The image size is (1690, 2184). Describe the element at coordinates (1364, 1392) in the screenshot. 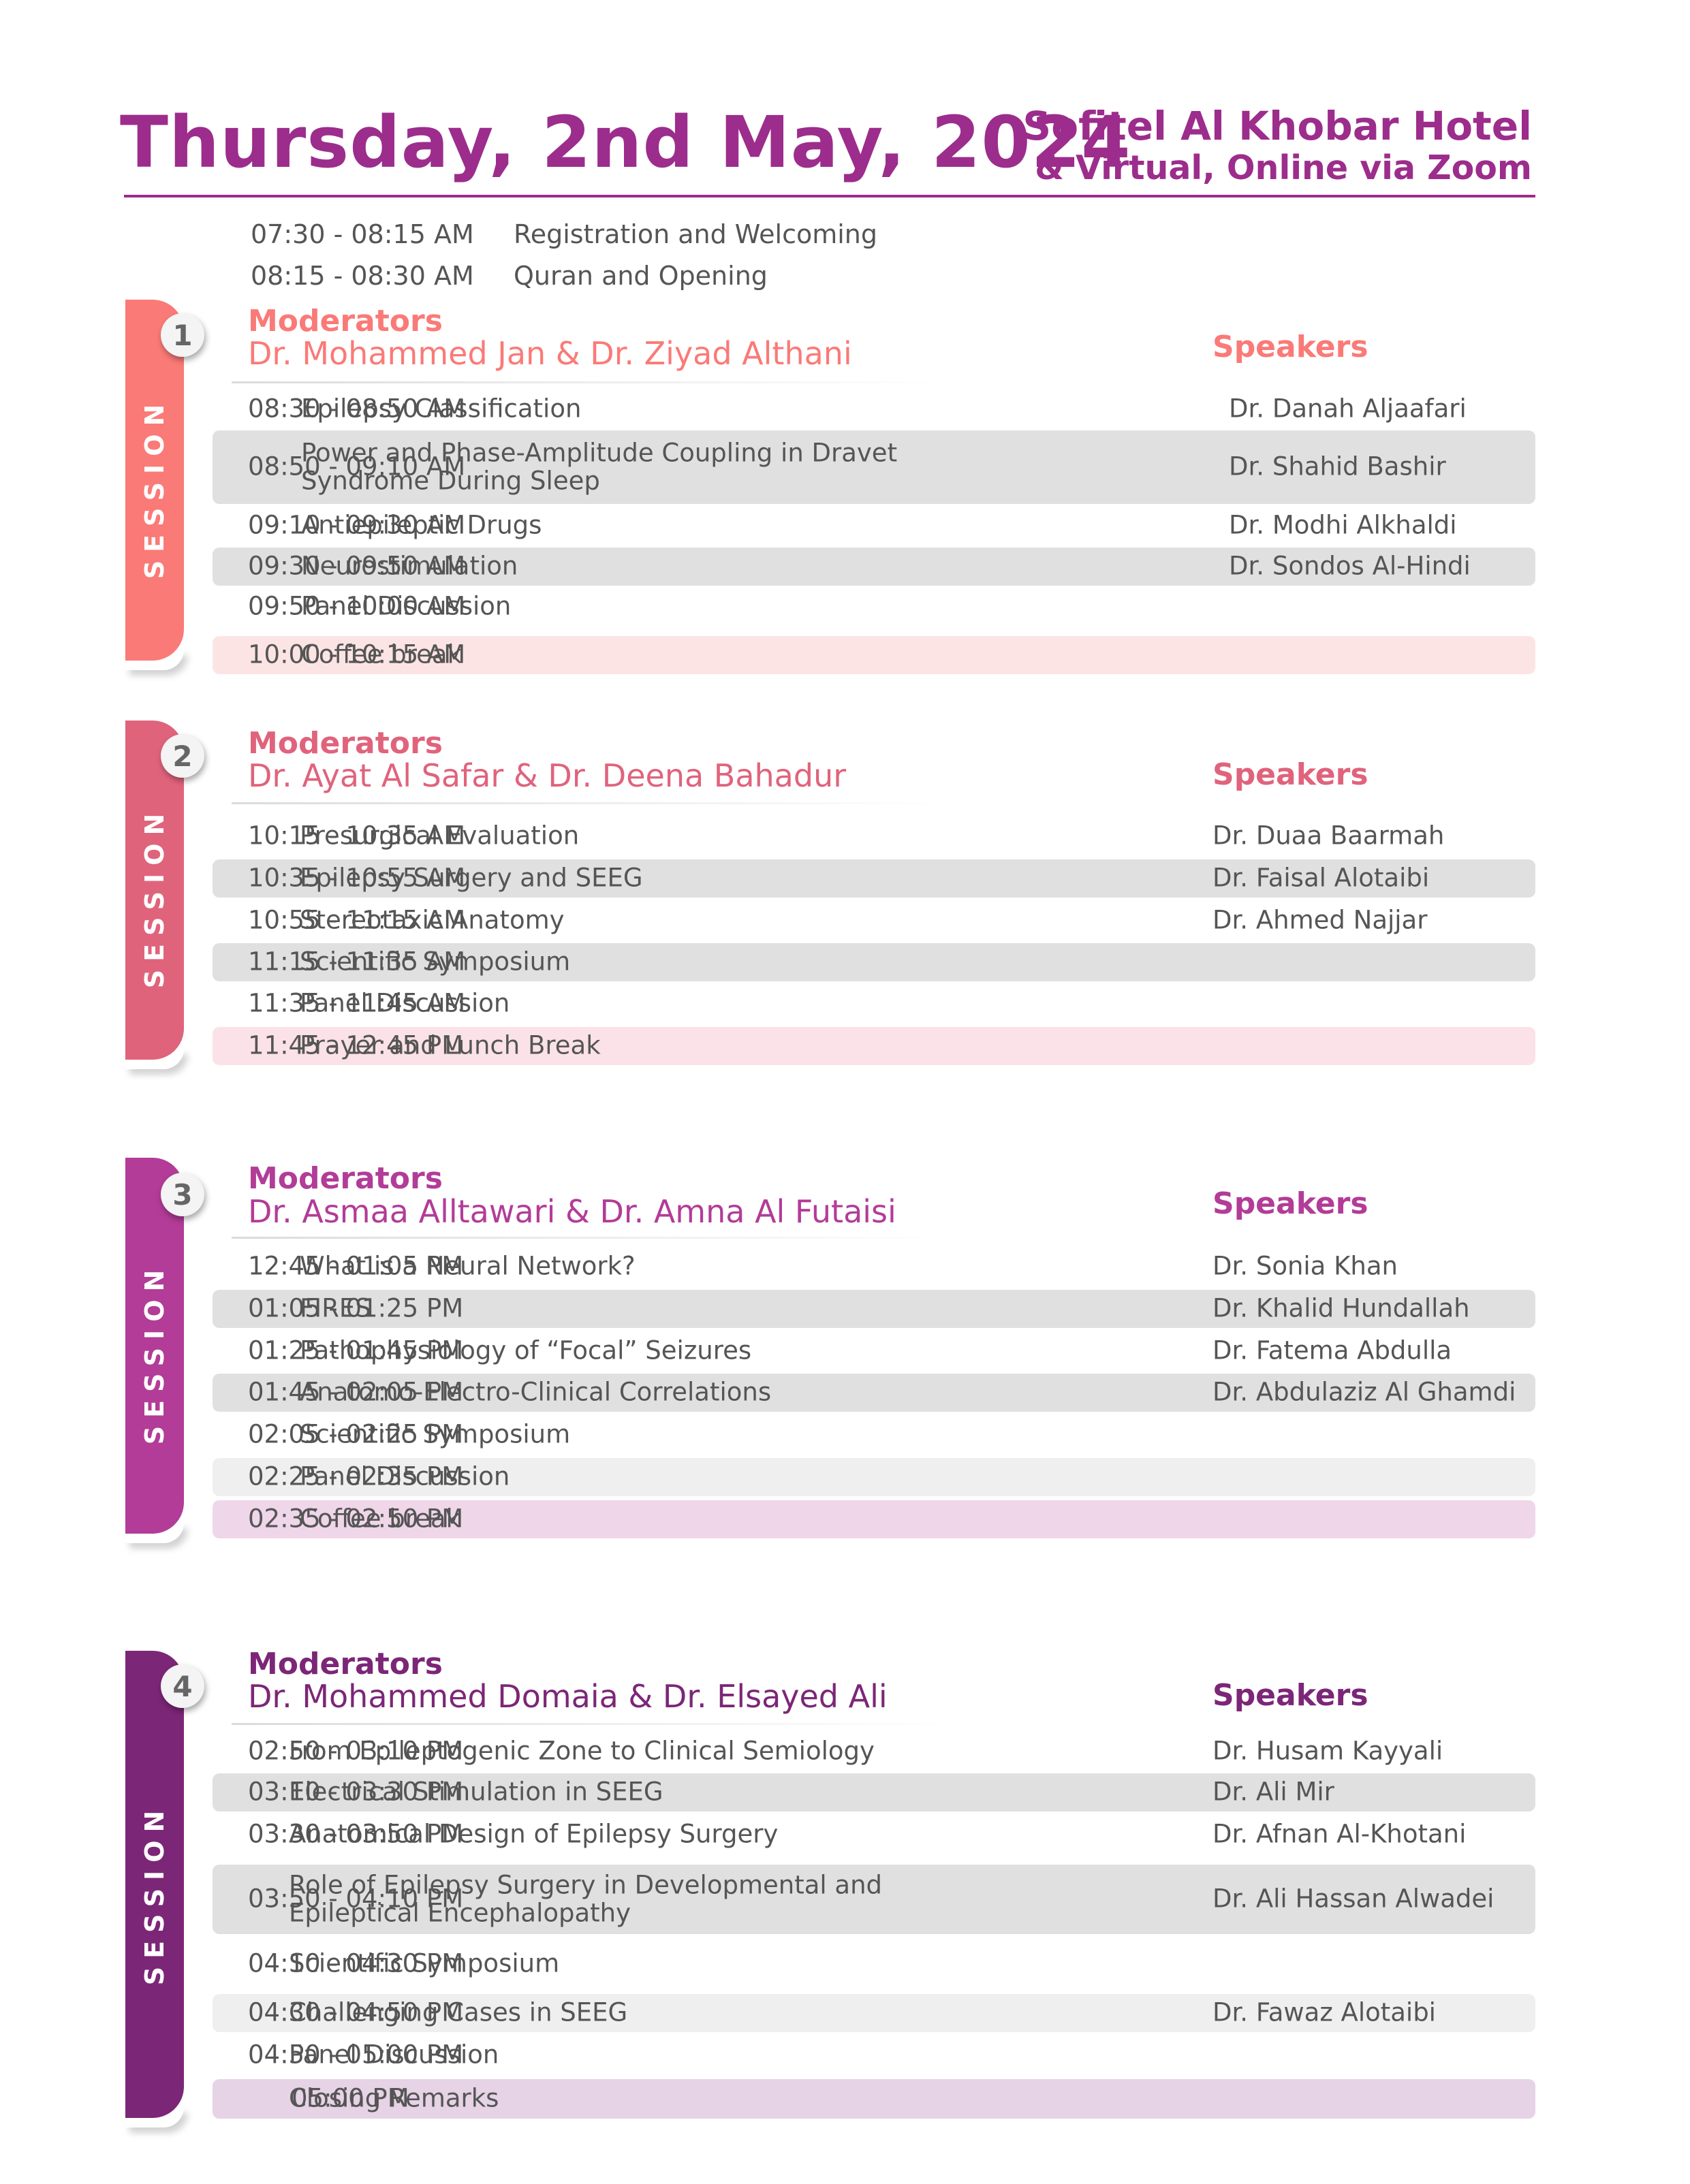

I see `row-speaker: Dr. Abdulaziz Al Ghamdi` at that location.